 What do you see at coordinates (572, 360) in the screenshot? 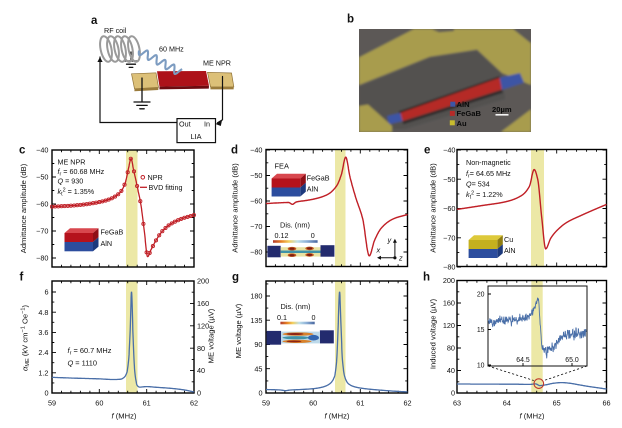
I see `svg-text: 65.0` at bounding box center [572, 360].